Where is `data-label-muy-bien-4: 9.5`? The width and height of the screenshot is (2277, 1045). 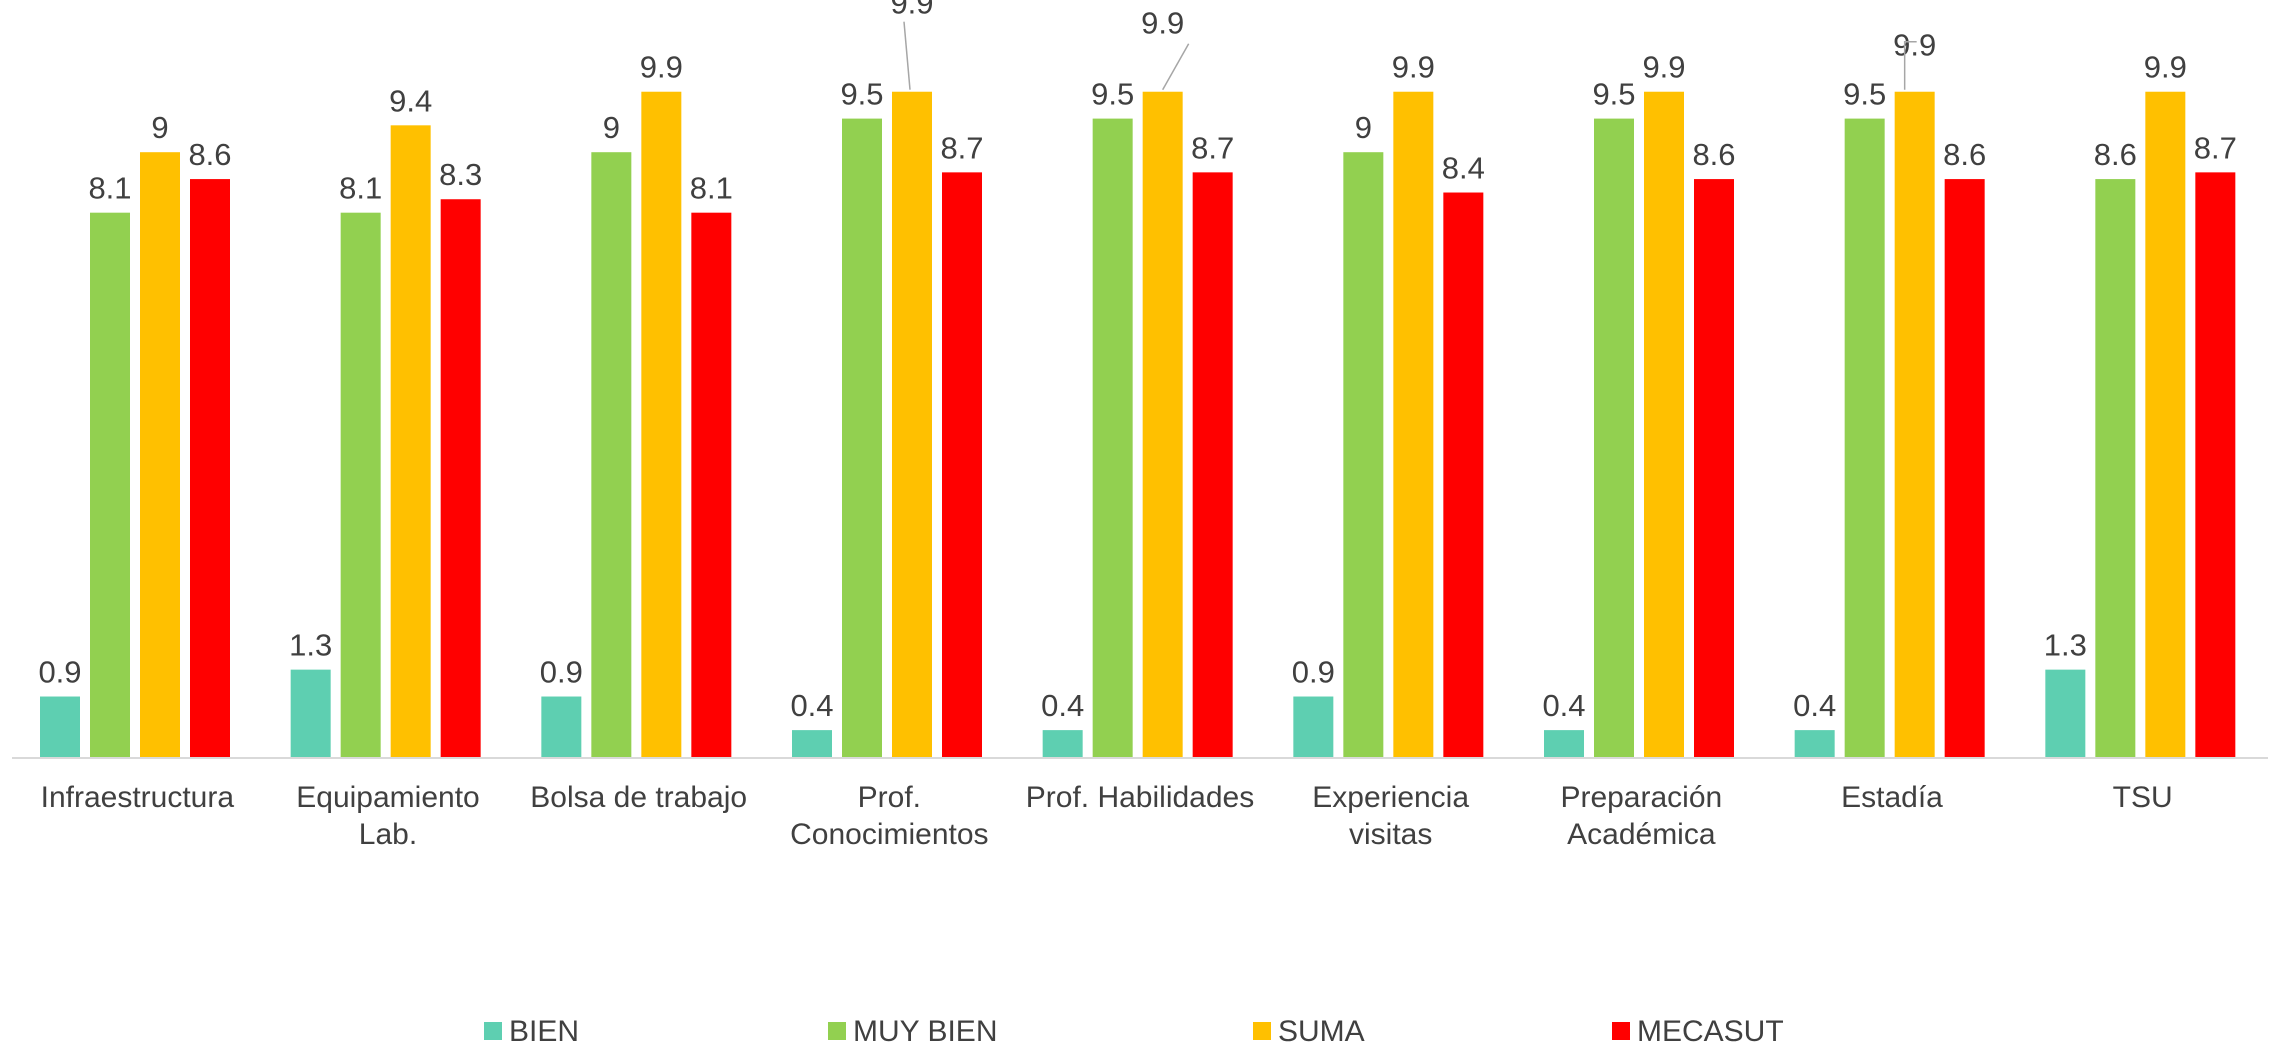 data-label-muy-bien-4: 9.5 is located at coordinates (1112, 94).